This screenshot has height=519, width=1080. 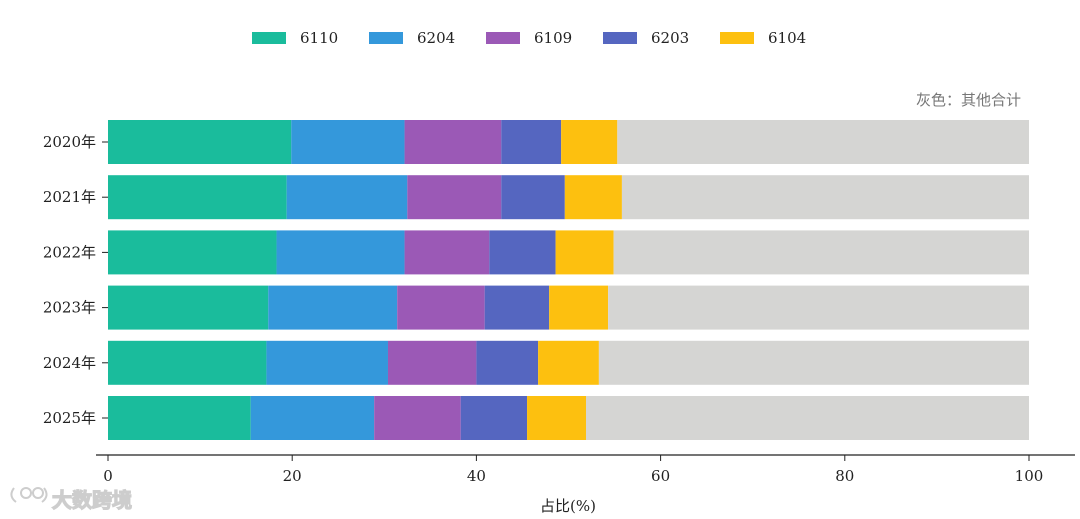 I want to click on bar-6104-2025年, so click(x=556, y=418).